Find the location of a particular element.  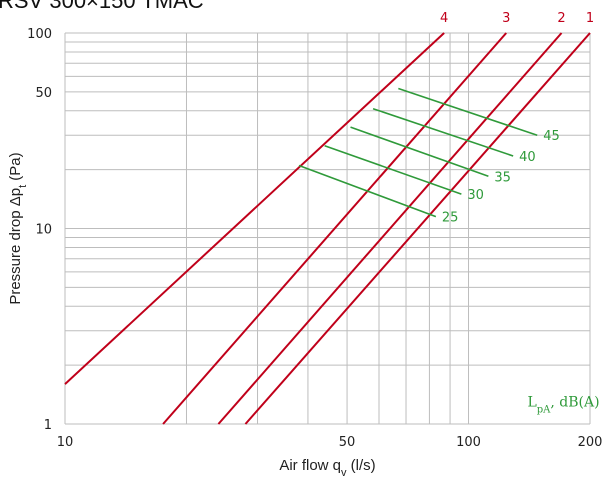

noise-label-35: 35 is located at coordinates (502, 177).